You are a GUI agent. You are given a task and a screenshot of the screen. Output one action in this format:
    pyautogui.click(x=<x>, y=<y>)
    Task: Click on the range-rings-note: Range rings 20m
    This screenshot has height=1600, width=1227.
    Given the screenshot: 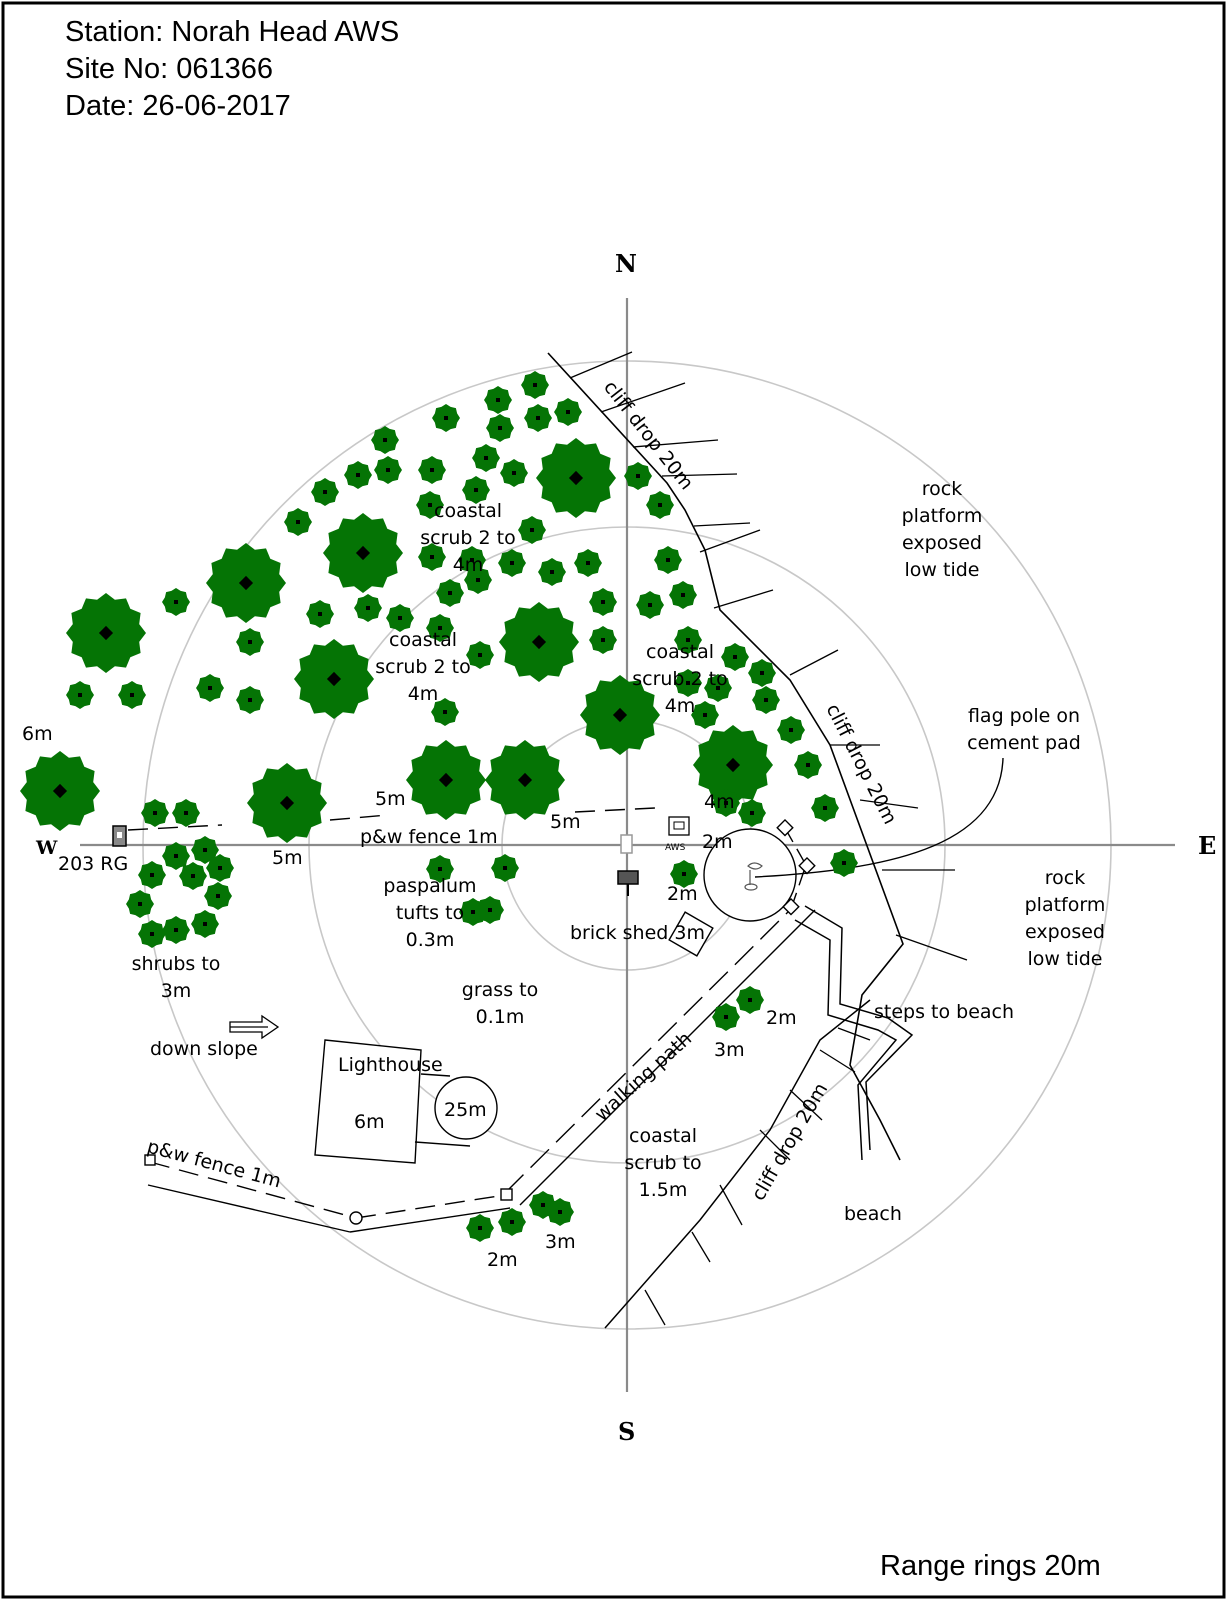 What is the action you would take?
    pyautogui.click(x=990, y=1566)
    